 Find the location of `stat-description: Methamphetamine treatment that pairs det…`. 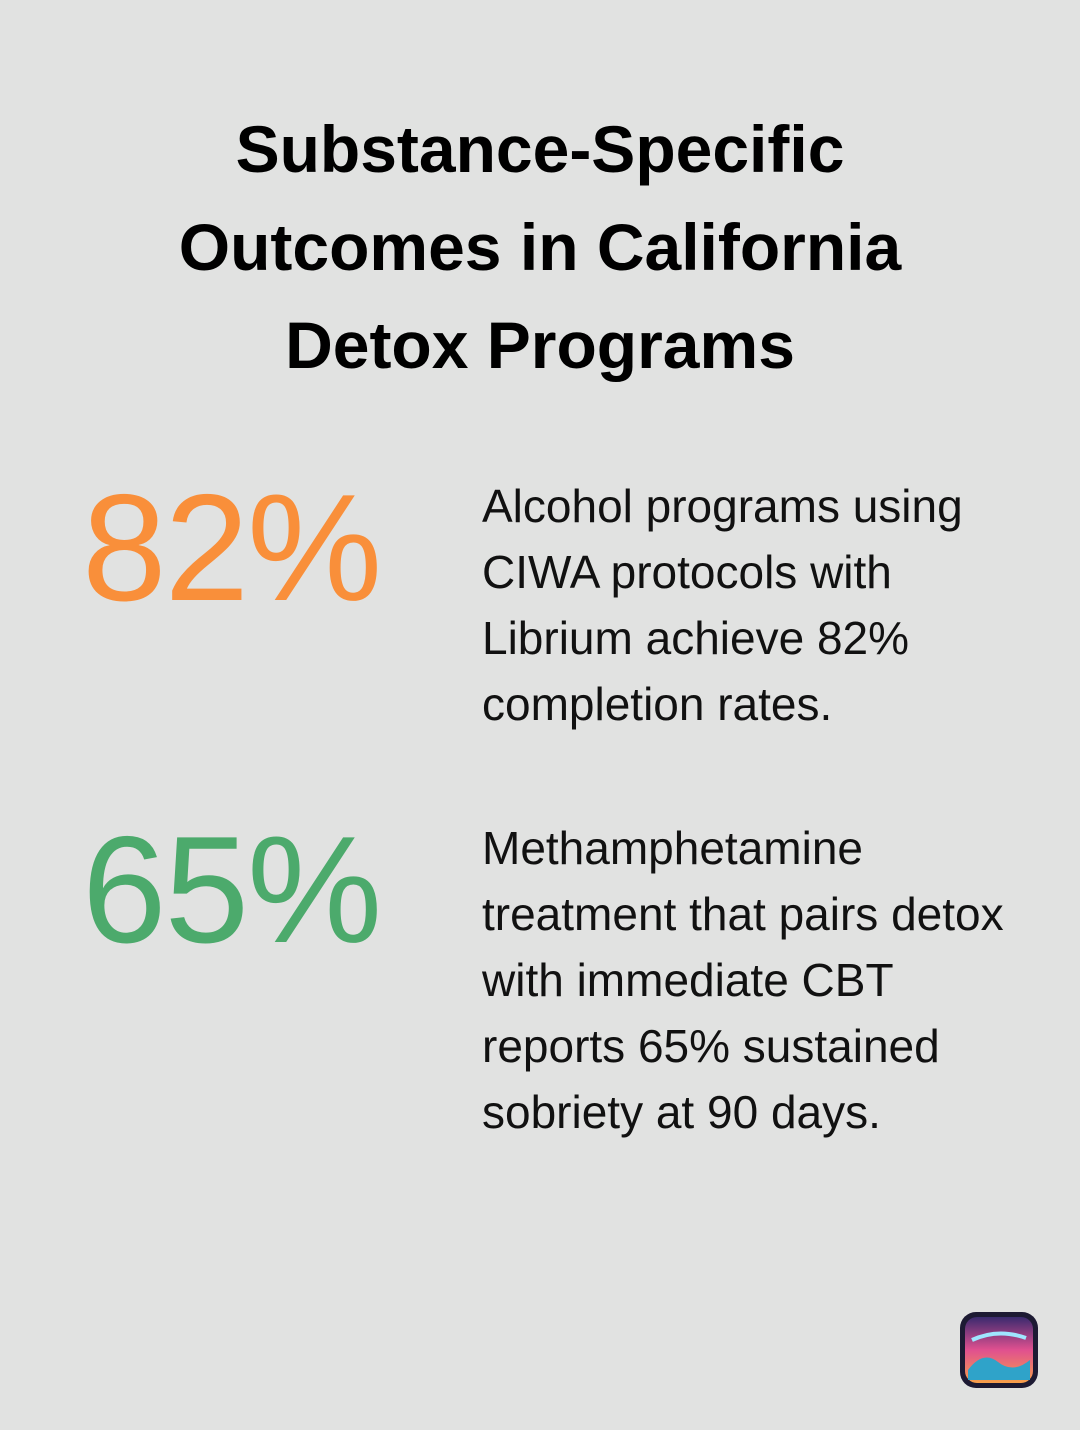

stat-description: Methamphetamine treatment that pairs det… is located at coordinates (743, 980).